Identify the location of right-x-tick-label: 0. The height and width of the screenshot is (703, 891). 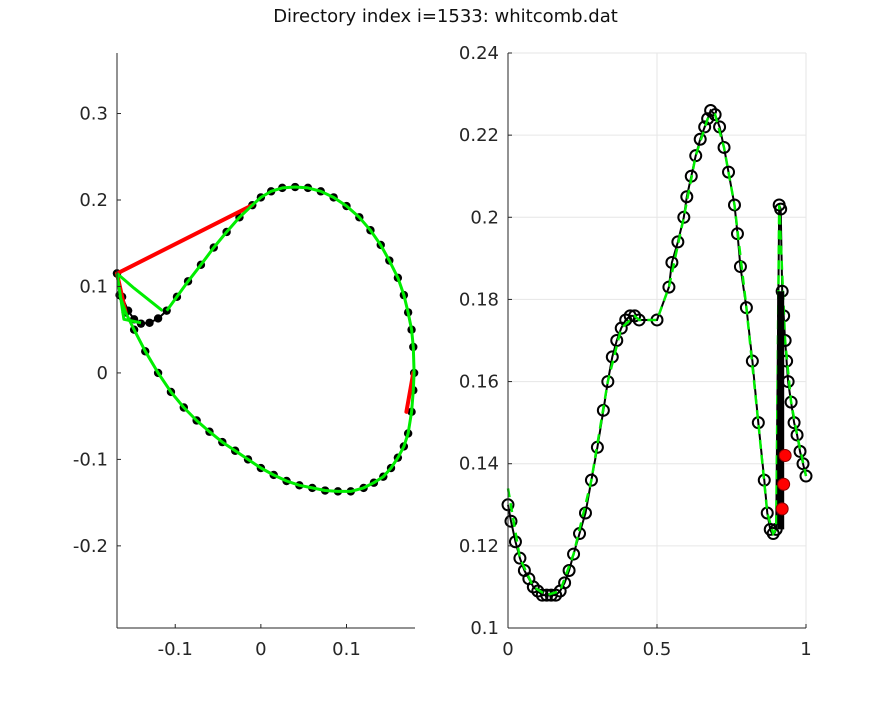
(507, 649).